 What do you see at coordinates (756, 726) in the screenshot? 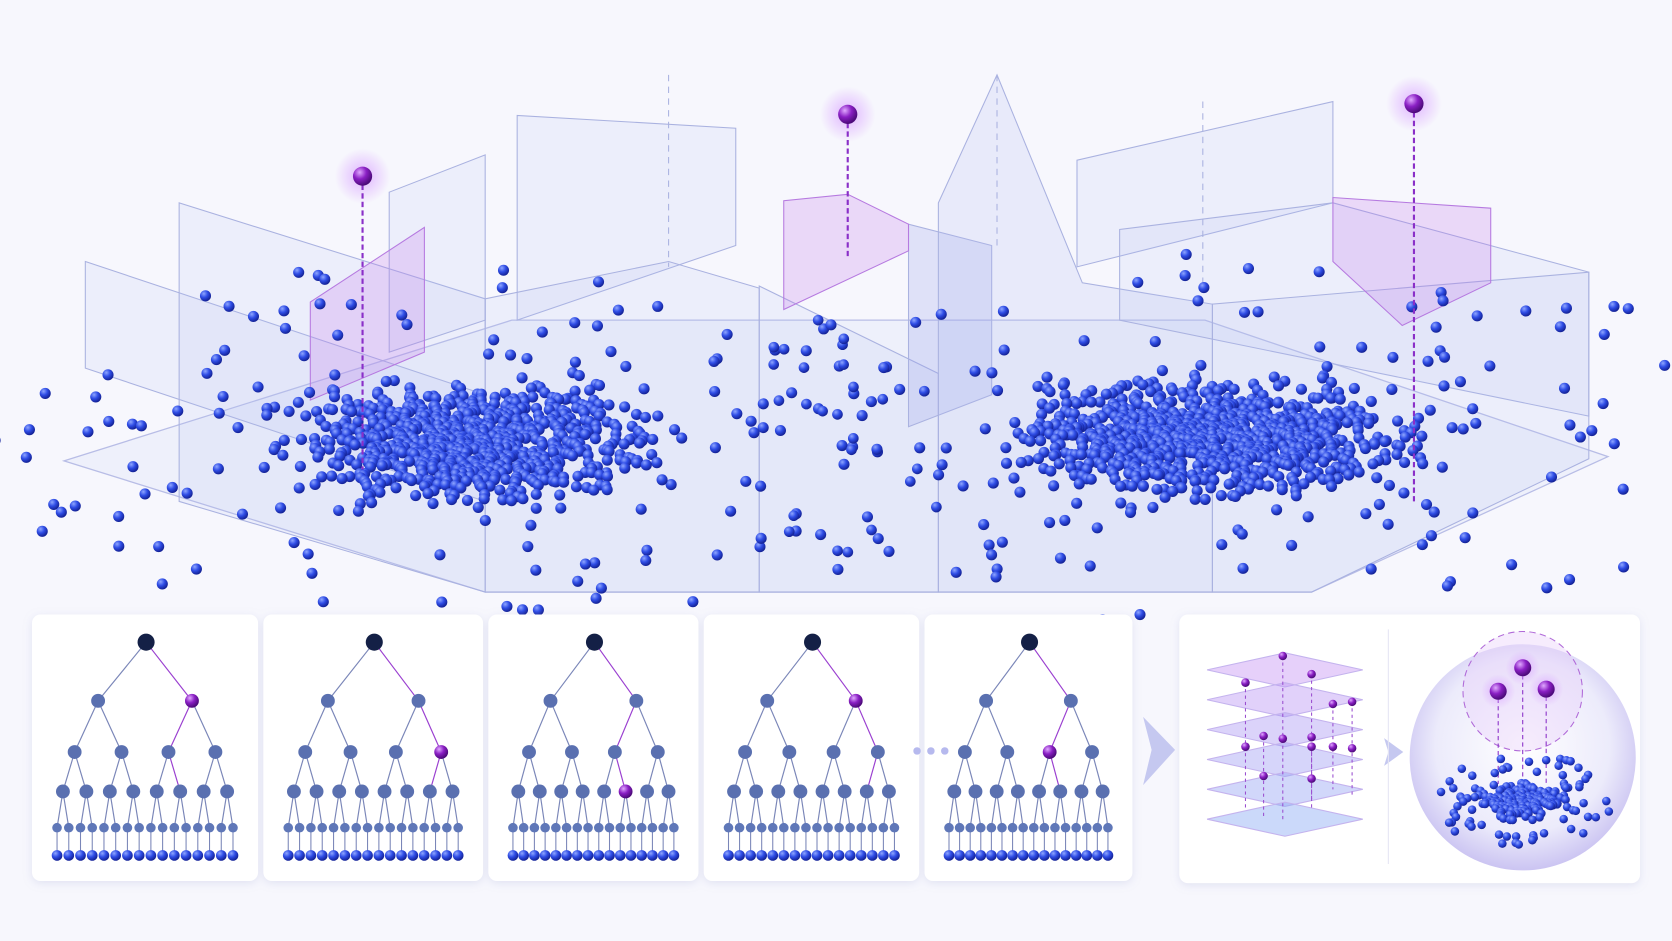
I see `tree-edge` at bounding box center [756, 726].